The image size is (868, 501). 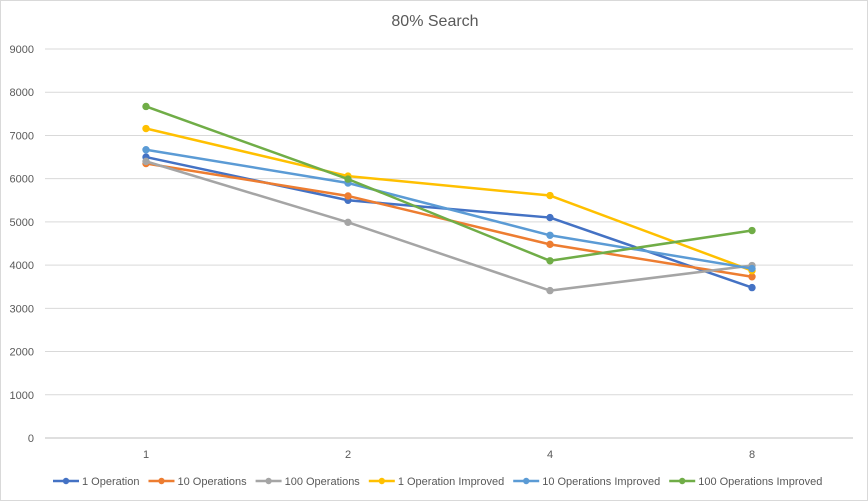 I want to click on legend-label: 100 Operations, so click(x=323, y=482).